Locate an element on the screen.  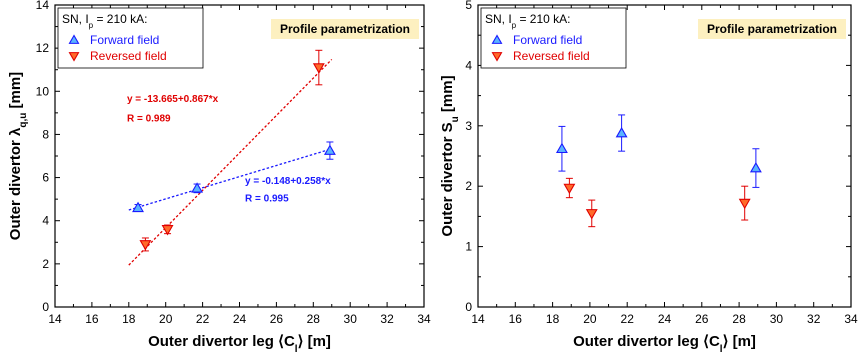
fit-equation-reversed: y = -13.665+0.867*x is located at coordinates (173, 99).